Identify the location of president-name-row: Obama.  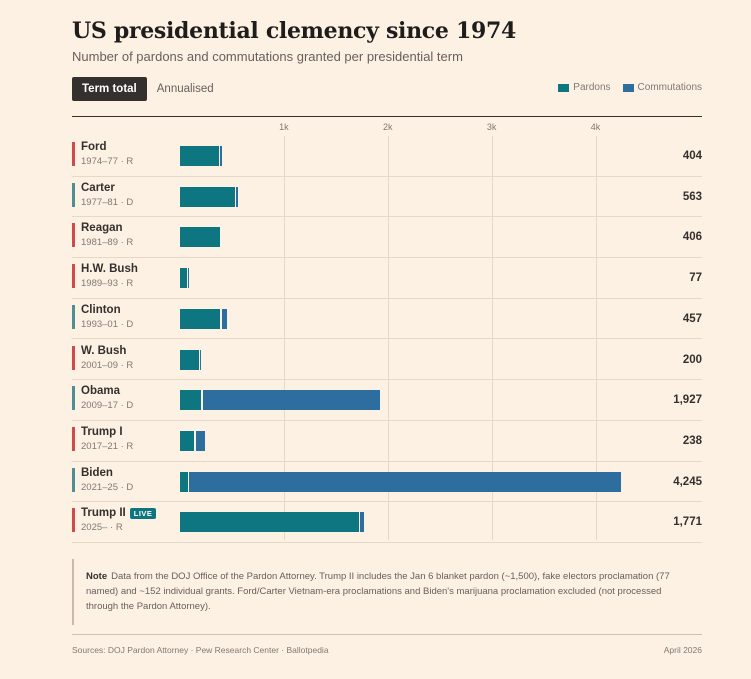
(100, 391).